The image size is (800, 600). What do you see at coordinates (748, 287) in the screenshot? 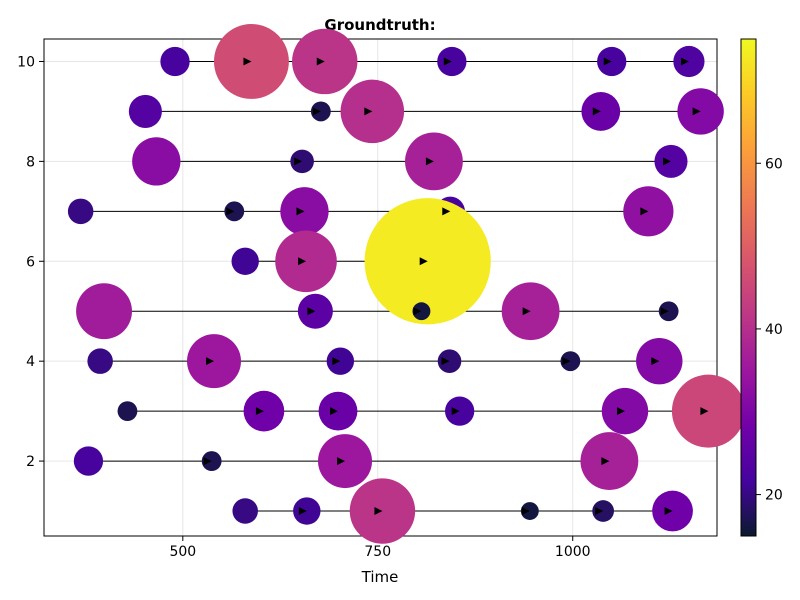
I see `colorbar-gradient` at bounding box center [748, 287].